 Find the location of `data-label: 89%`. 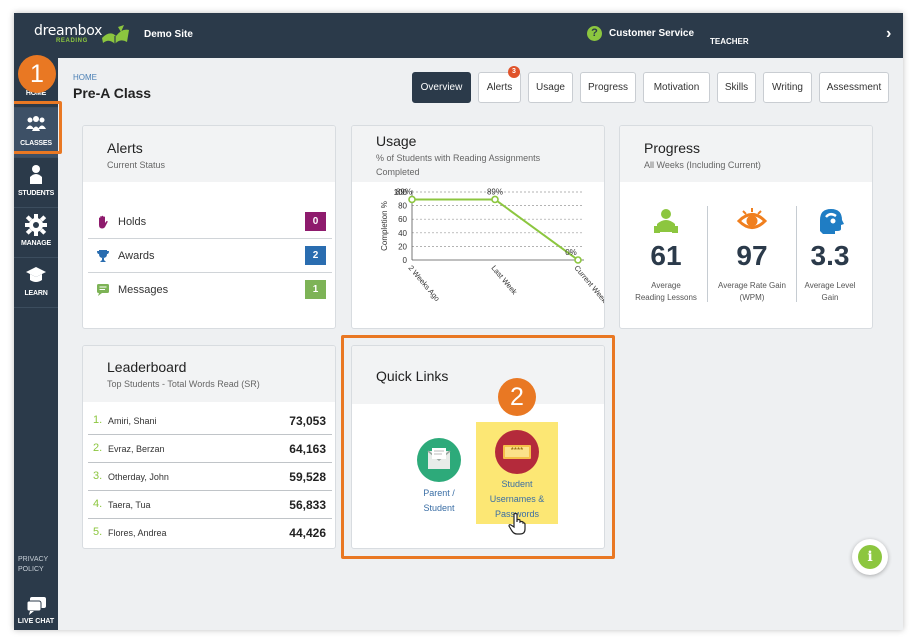

data-label: 89% is located at coordinates (404, 191).